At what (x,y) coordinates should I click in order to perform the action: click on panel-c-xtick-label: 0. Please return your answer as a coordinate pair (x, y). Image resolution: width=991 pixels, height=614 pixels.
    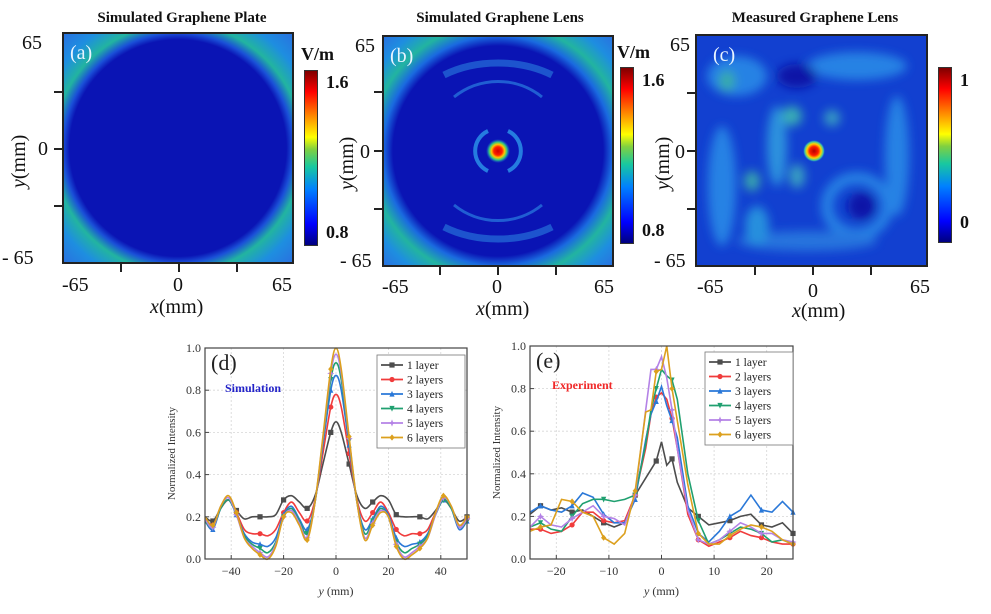
    Looking at the image, I should click on (813, 291).